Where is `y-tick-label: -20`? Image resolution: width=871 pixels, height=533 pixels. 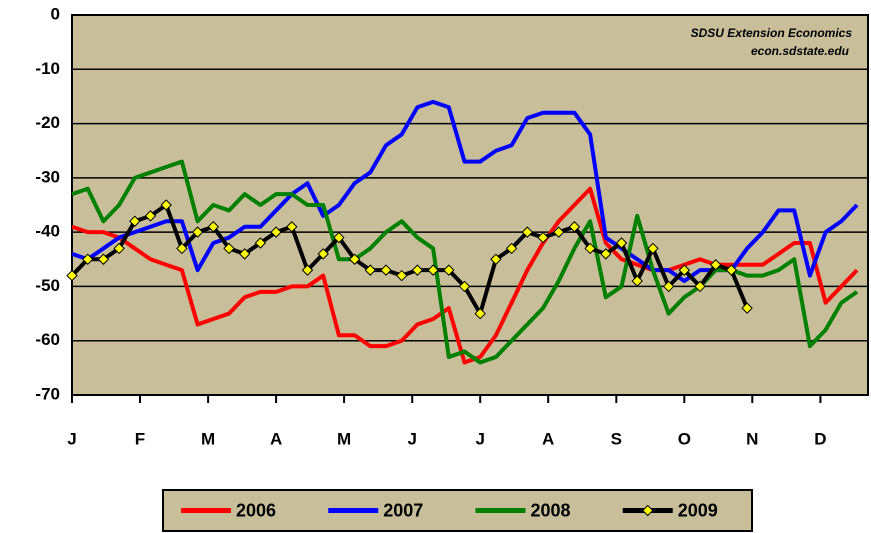
y-tick-label: -20 is located at coordinates (47, 122).